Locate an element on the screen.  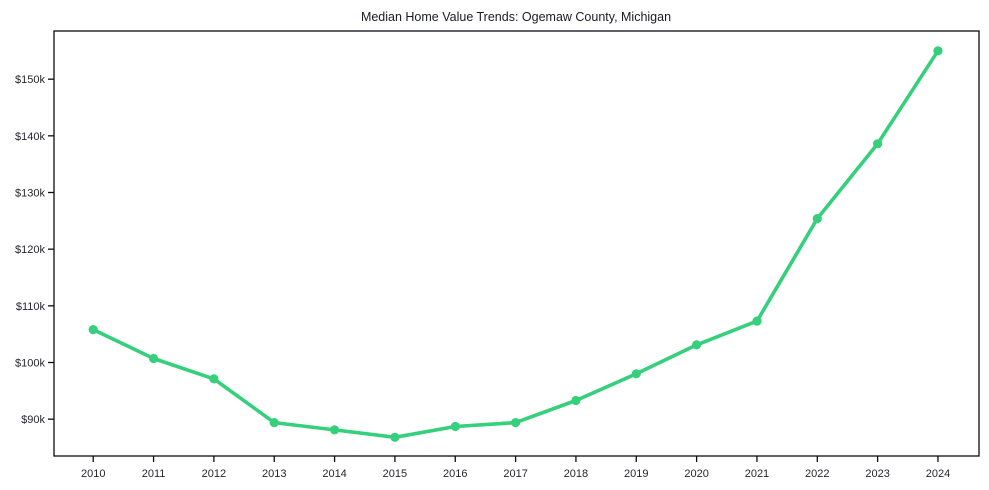
data-point-2010 is located at coordinates (93, 330).